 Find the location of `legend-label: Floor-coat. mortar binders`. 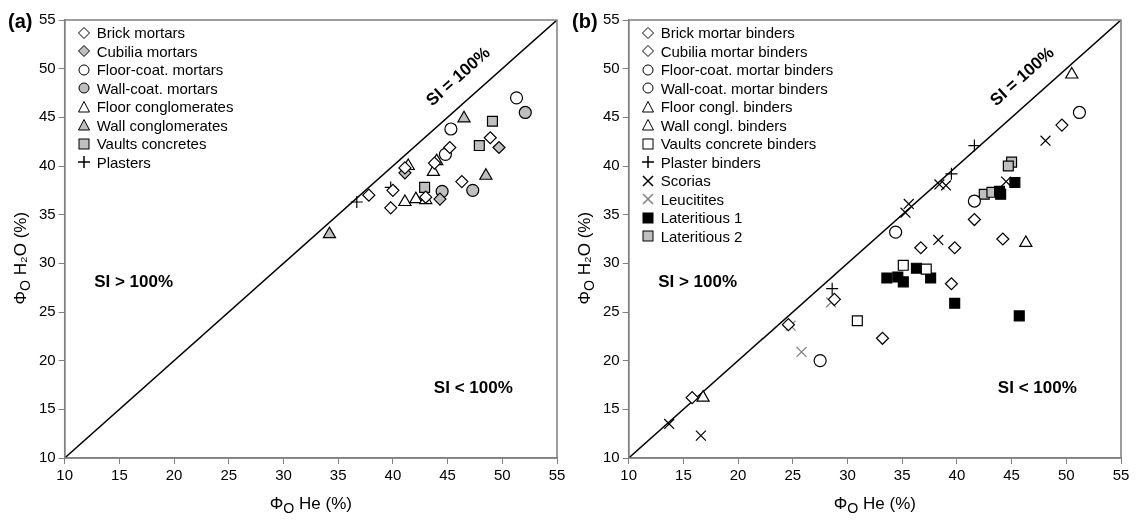

legend-label: Floor-coat. mortar binders is located at coordinates (747, 70).